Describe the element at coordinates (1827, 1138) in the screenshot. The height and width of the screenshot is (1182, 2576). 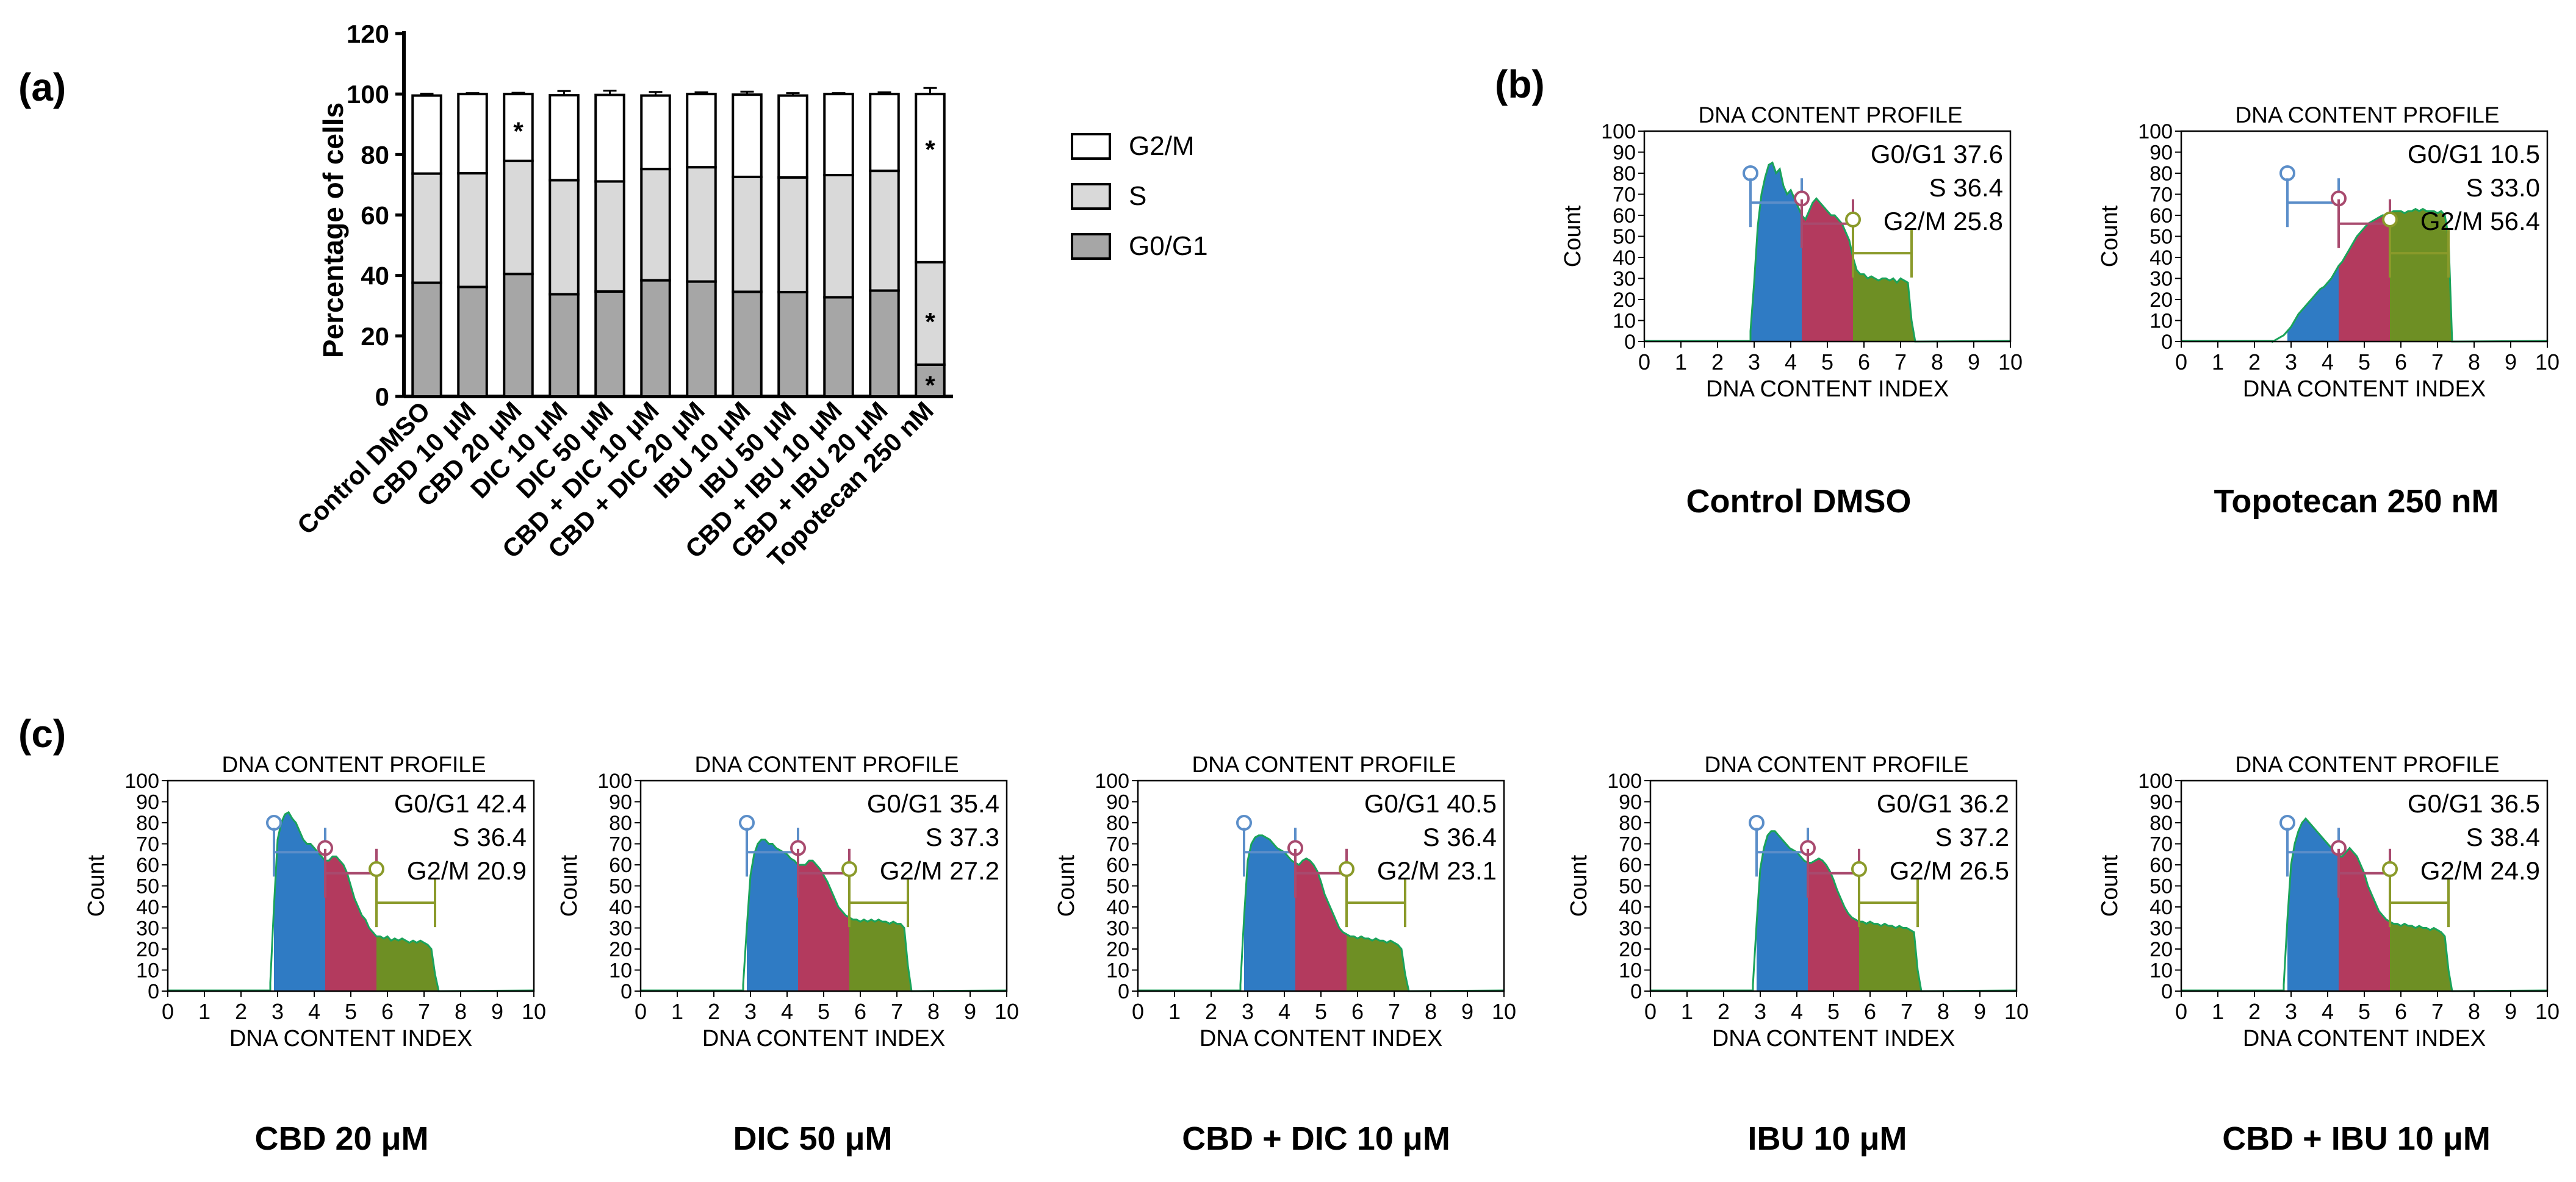
I see `histogram-caption: IBU 10 μM` at that location.